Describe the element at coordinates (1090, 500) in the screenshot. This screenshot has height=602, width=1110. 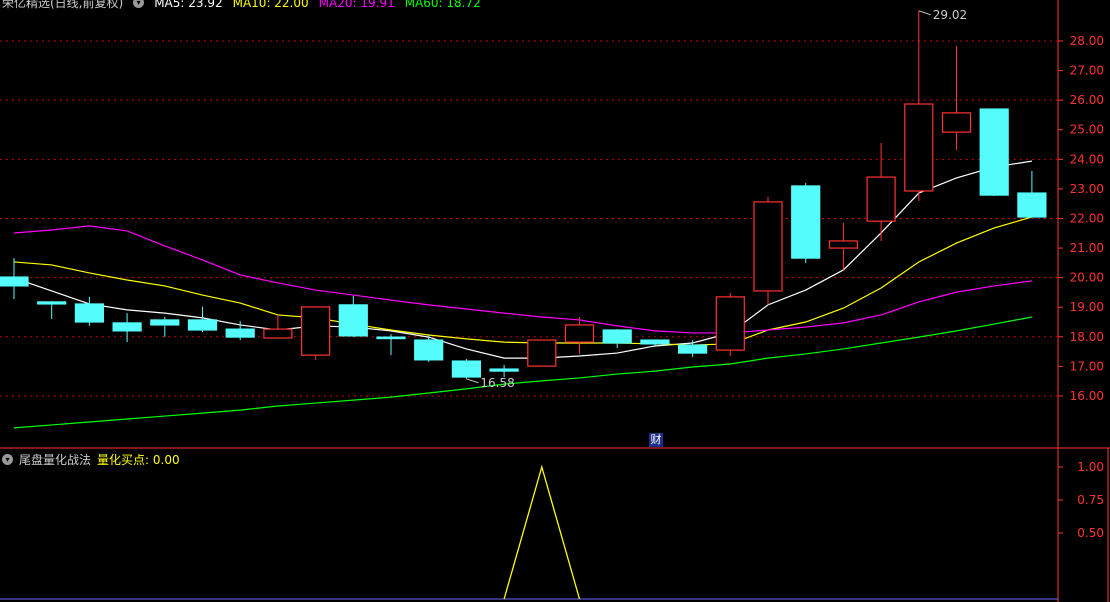
I see `indicator-tick-label: 0.75` at that location.